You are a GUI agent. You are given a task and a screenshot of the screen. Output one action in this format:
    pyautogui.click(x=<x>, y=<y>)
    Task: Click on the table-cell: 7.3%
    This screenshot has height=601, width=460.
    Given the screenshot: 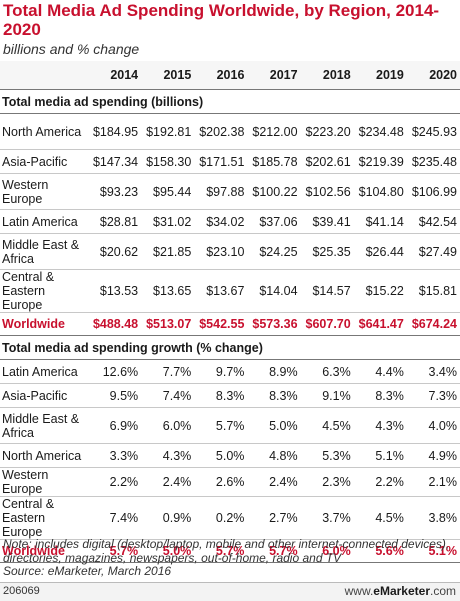 What is the action you would take?
    pyautogui.click(x=433, y=395)
    